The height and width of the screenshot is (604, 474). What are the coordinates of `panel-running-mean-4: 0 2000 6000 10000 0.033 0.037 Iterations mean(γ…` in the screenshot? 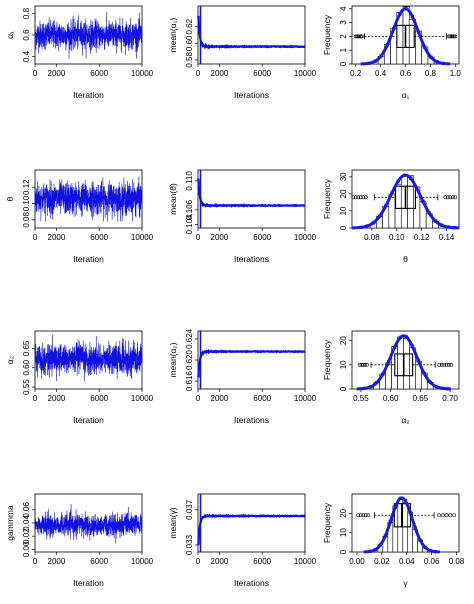 It's located at (242, 540).